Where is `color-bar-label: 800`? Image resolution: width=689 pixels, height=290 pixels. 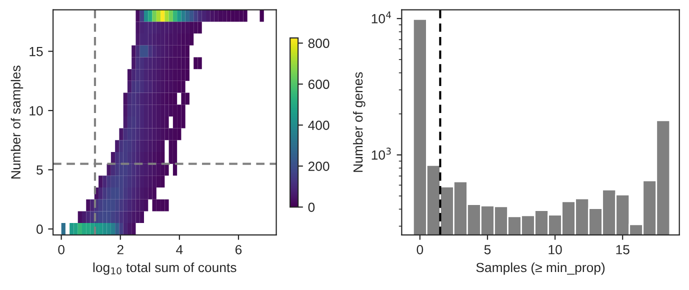 color-bar-label: 800 is located at coordinates (319, 43).